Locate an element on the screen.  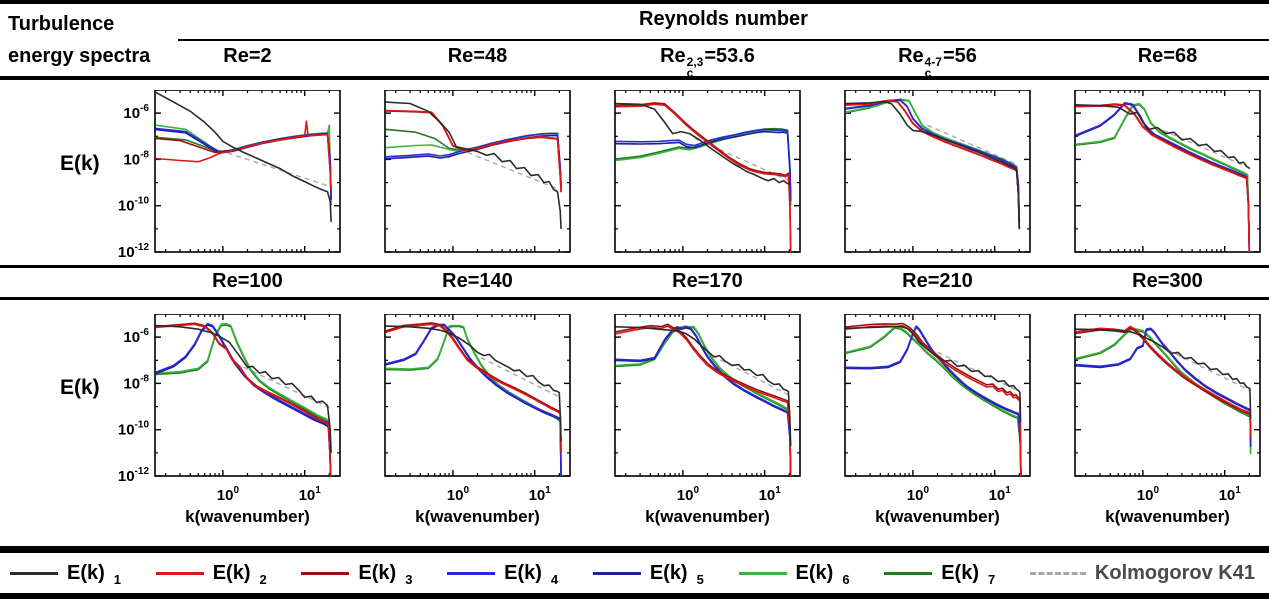
legend-label-subscript: 5 is located at coordinates (700, 579).